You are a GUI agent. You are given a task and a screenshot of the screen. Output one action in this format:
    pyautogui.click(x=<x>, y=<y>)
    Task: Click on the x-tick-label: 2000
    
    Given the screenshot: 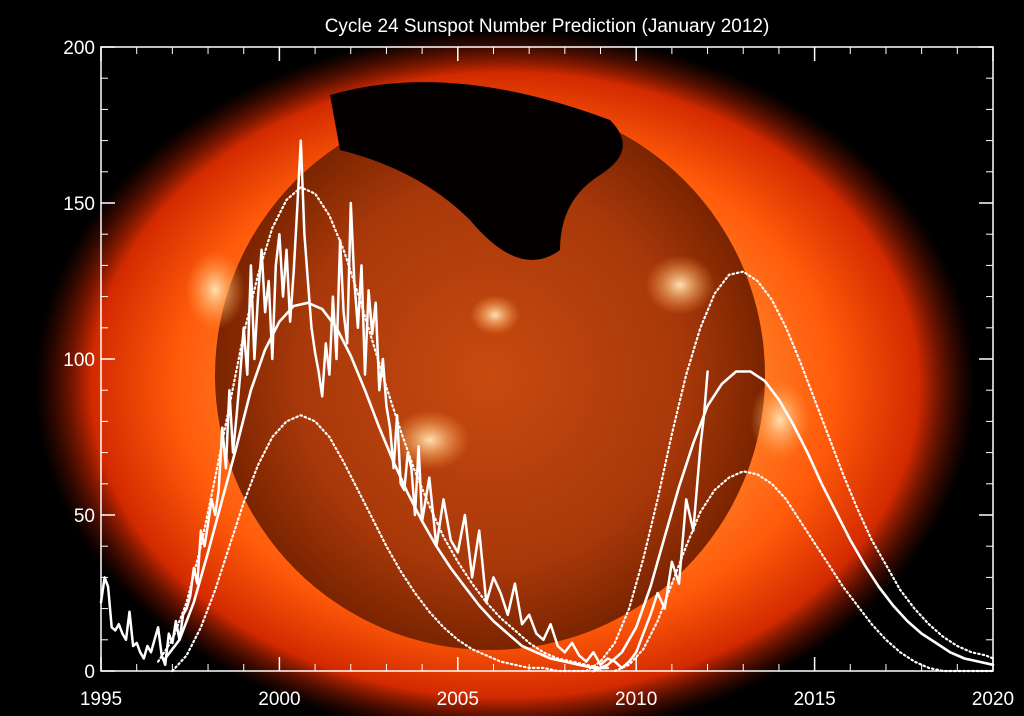 What is the action you would take?
    pyautogui.click(x=279, y=699)
    